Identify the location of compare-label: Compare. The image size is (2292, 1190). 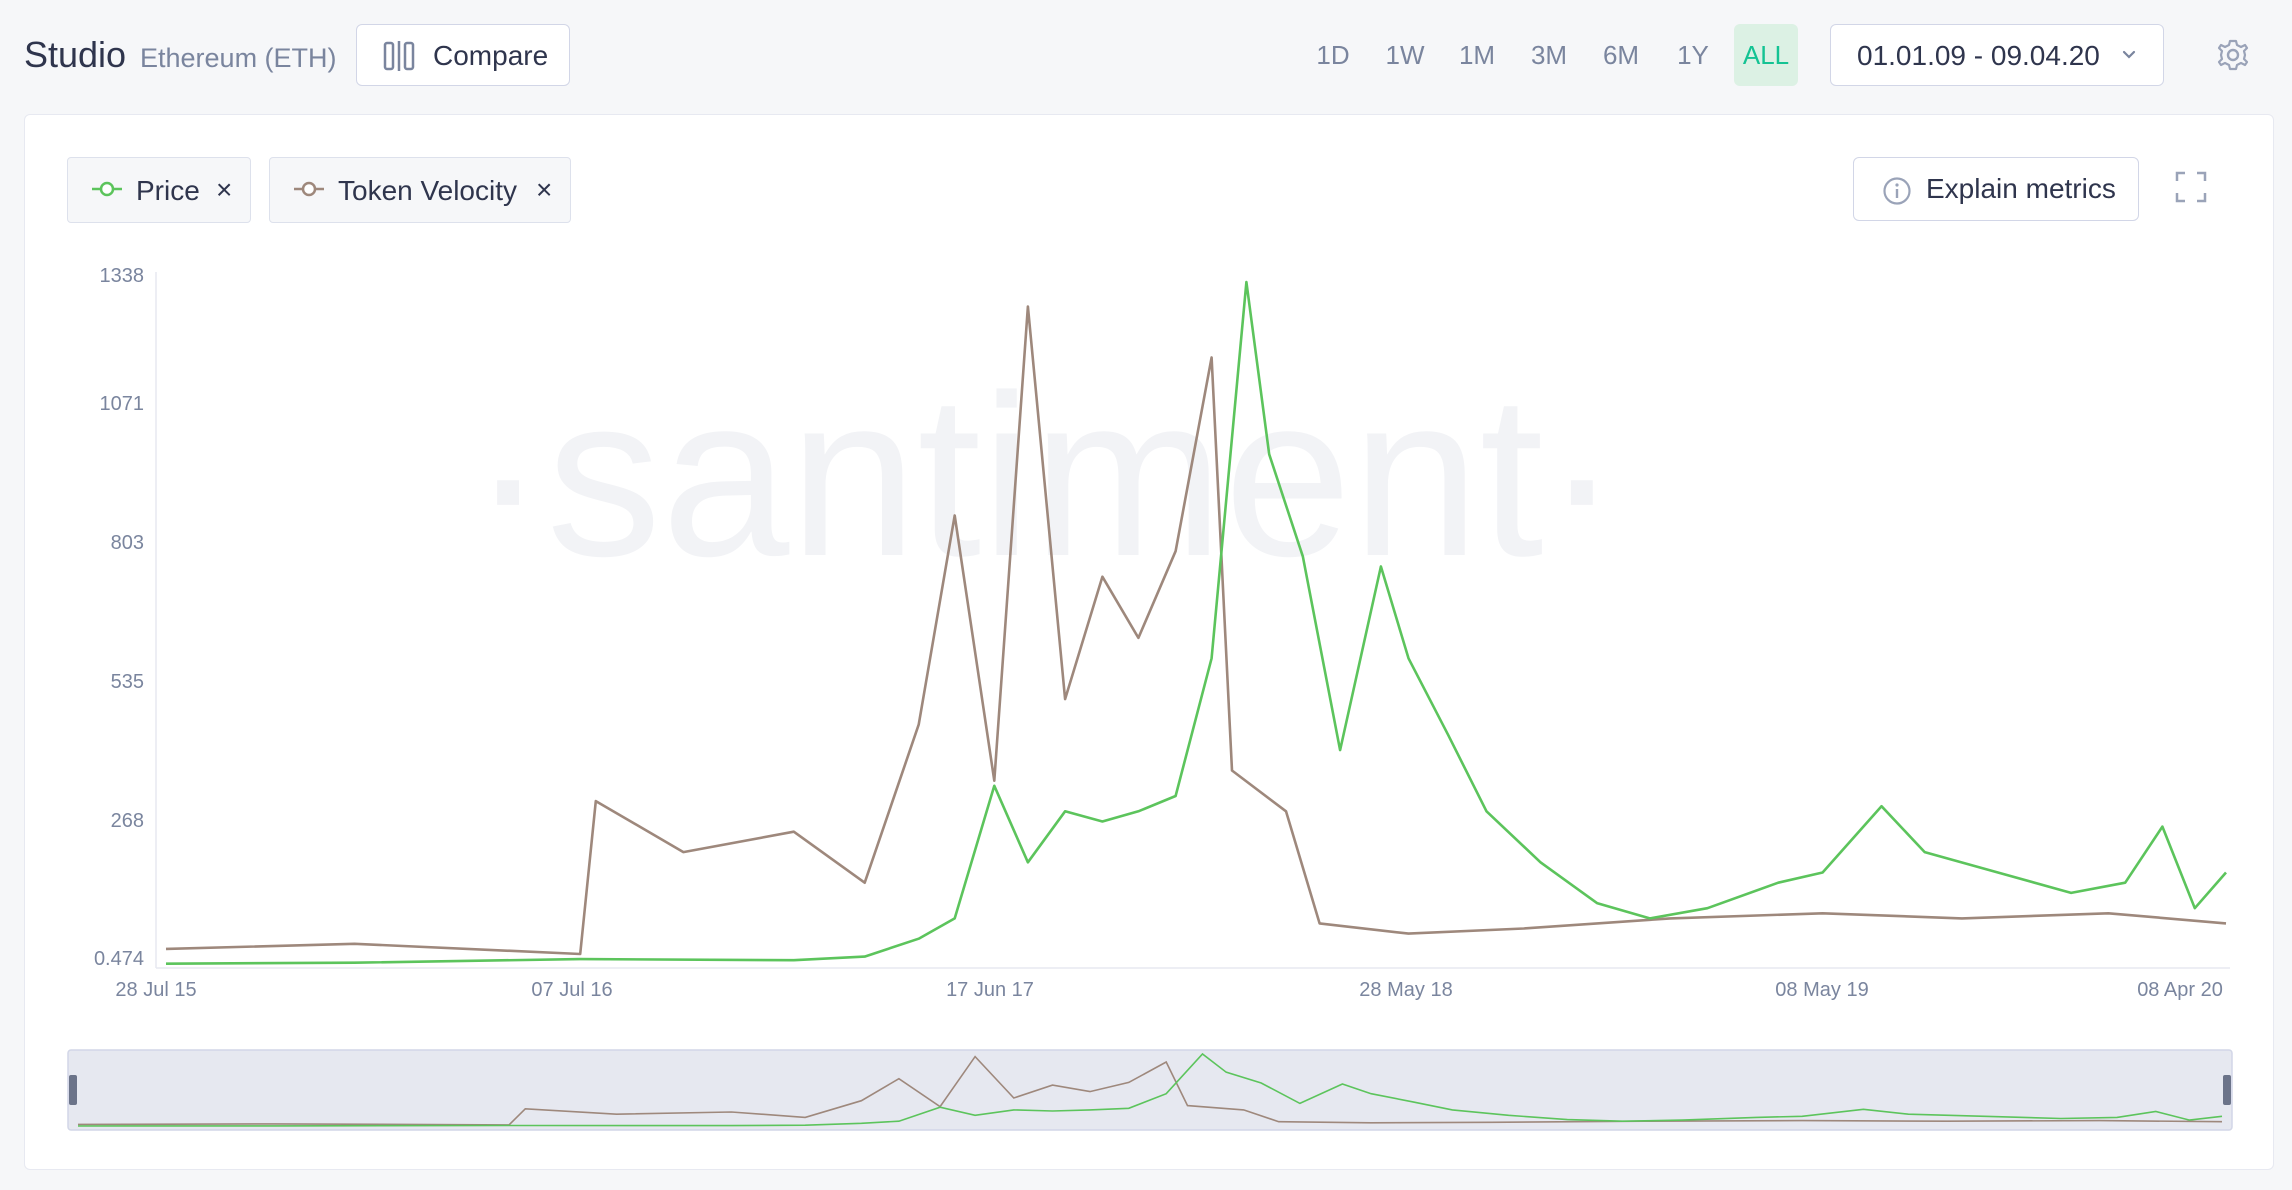
(491, 55).